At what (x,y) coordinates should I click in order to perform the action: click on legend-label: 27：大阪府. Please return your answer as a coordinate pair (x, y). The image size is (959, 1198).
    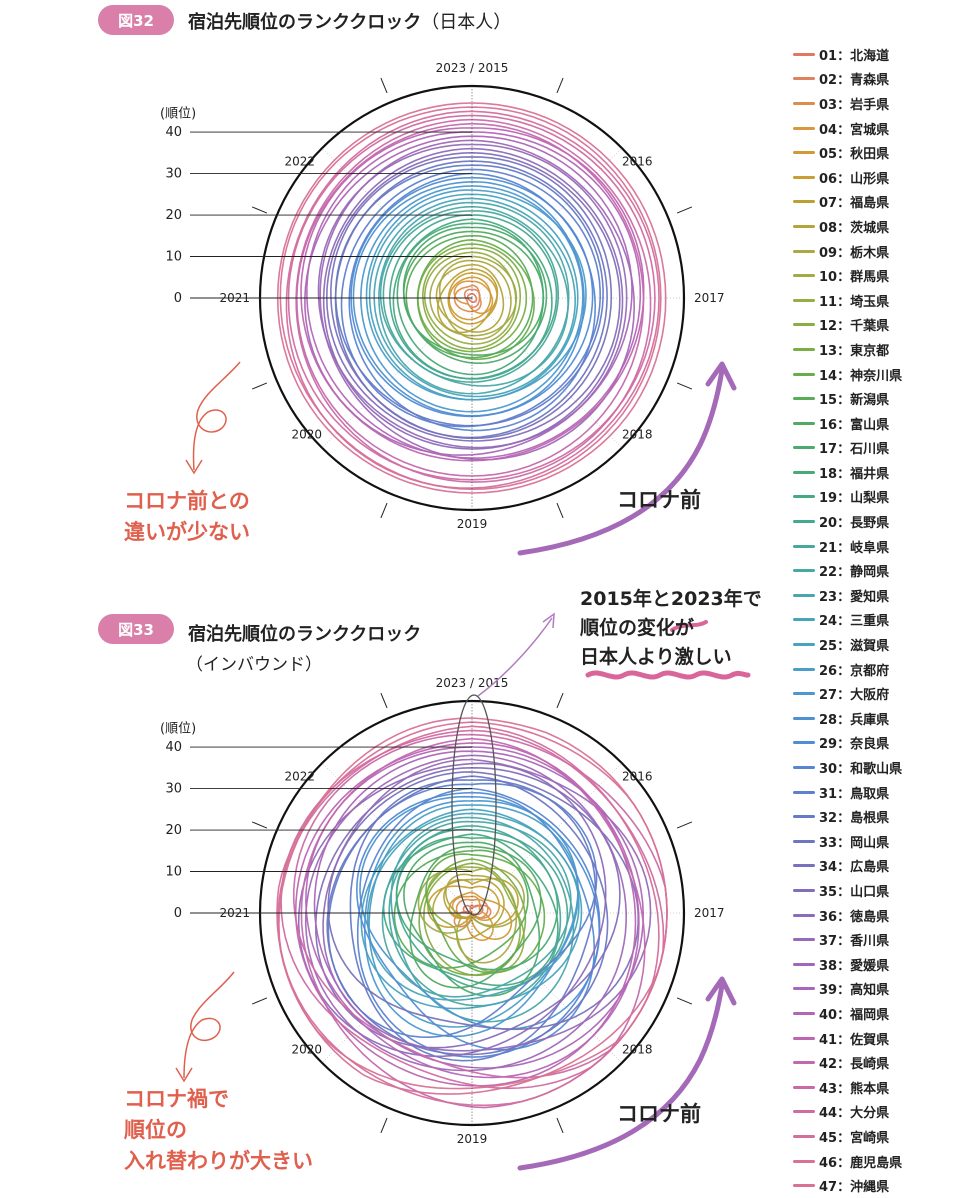
    Looking at the image, I should click on (854, 696).